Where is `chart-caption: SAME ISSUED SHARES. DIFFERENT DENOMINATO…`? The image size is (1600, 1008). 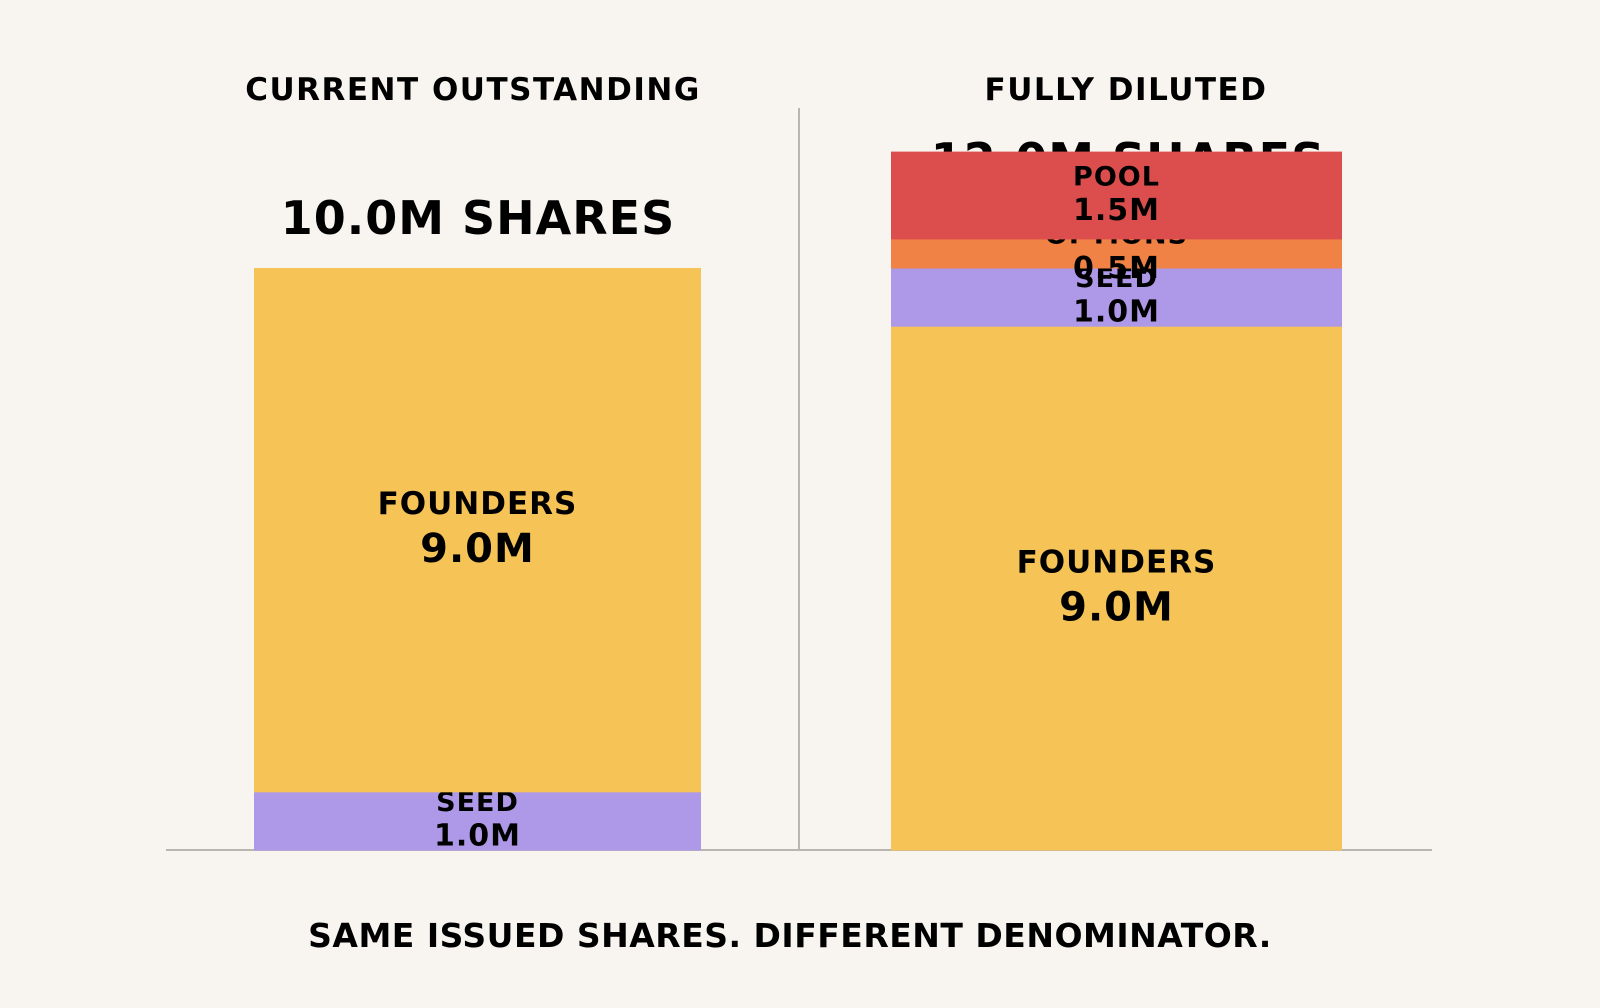 chart-caption: SAME ISSUED SHARES. DIFFERENT DENOMINATO… is located at coordinates (790, 935).